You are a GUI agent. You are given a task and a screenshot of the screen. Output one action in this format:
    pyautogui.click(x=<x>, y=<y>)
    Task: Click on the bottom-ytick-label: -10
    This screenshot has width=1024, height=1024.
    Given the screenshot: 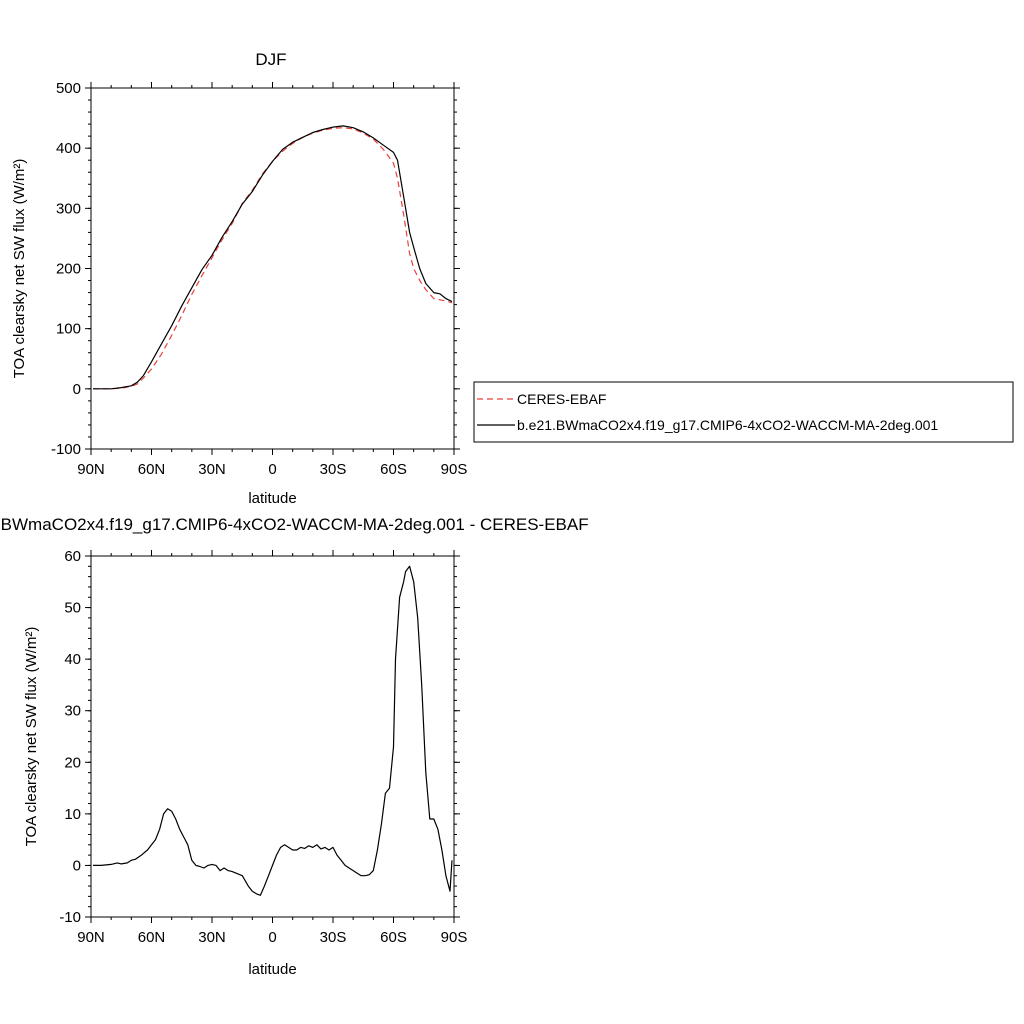 What is the action you would take?
    pyautogui.click(x=70, y=917)
    